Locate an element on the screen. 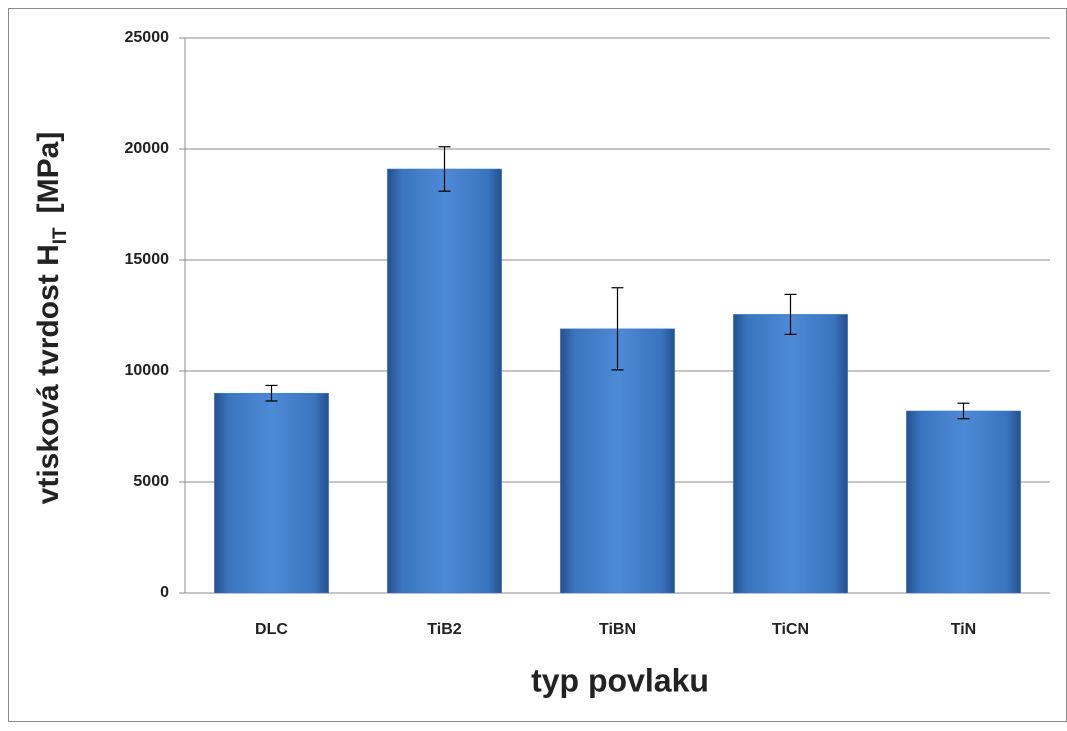 This screenshot has width=1067, height=731. x-tick-label: TiCN is located at coordinates (790, 629).